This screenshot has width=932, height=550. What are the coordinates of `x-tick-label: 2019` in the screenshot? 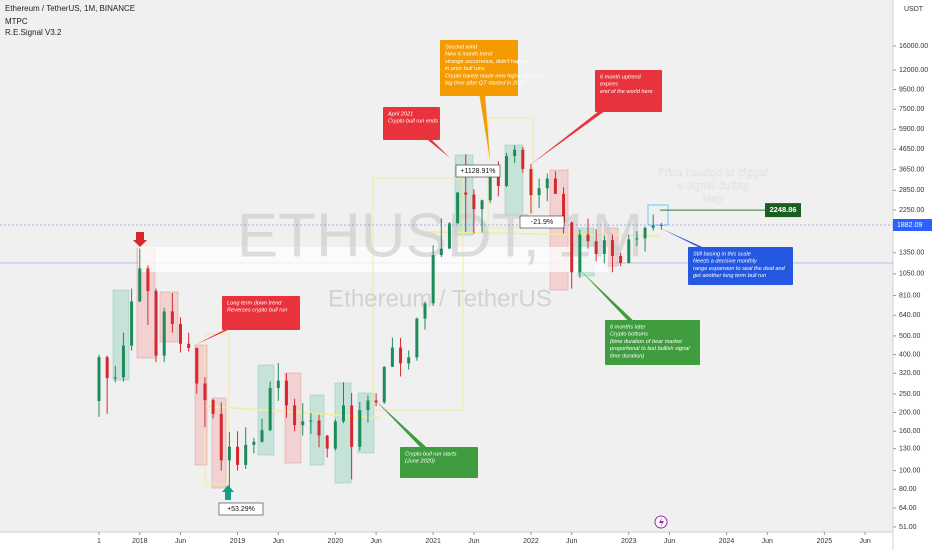 It's located at (238, 541).